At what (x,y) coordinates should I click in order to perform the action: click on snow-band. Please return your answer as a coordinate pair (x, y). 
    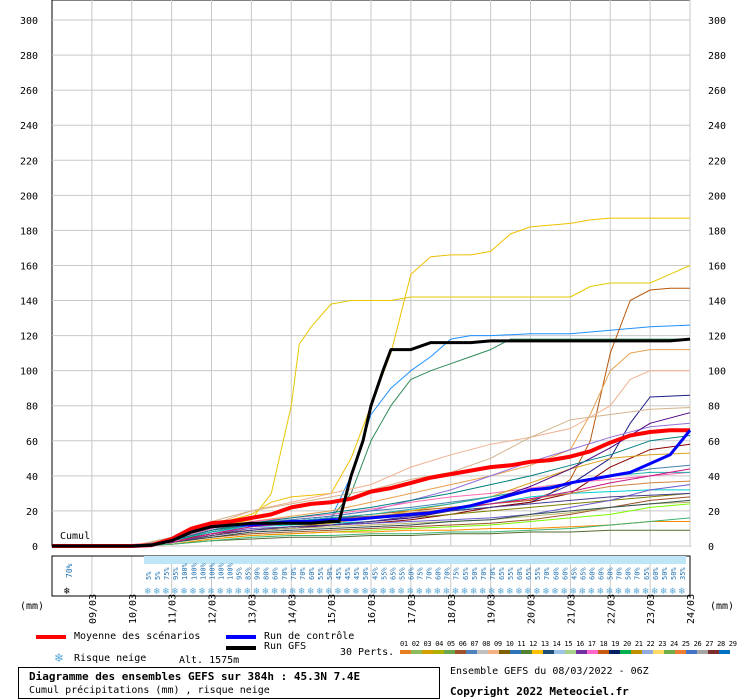
    Looking at the image, I should click on (415, 560).